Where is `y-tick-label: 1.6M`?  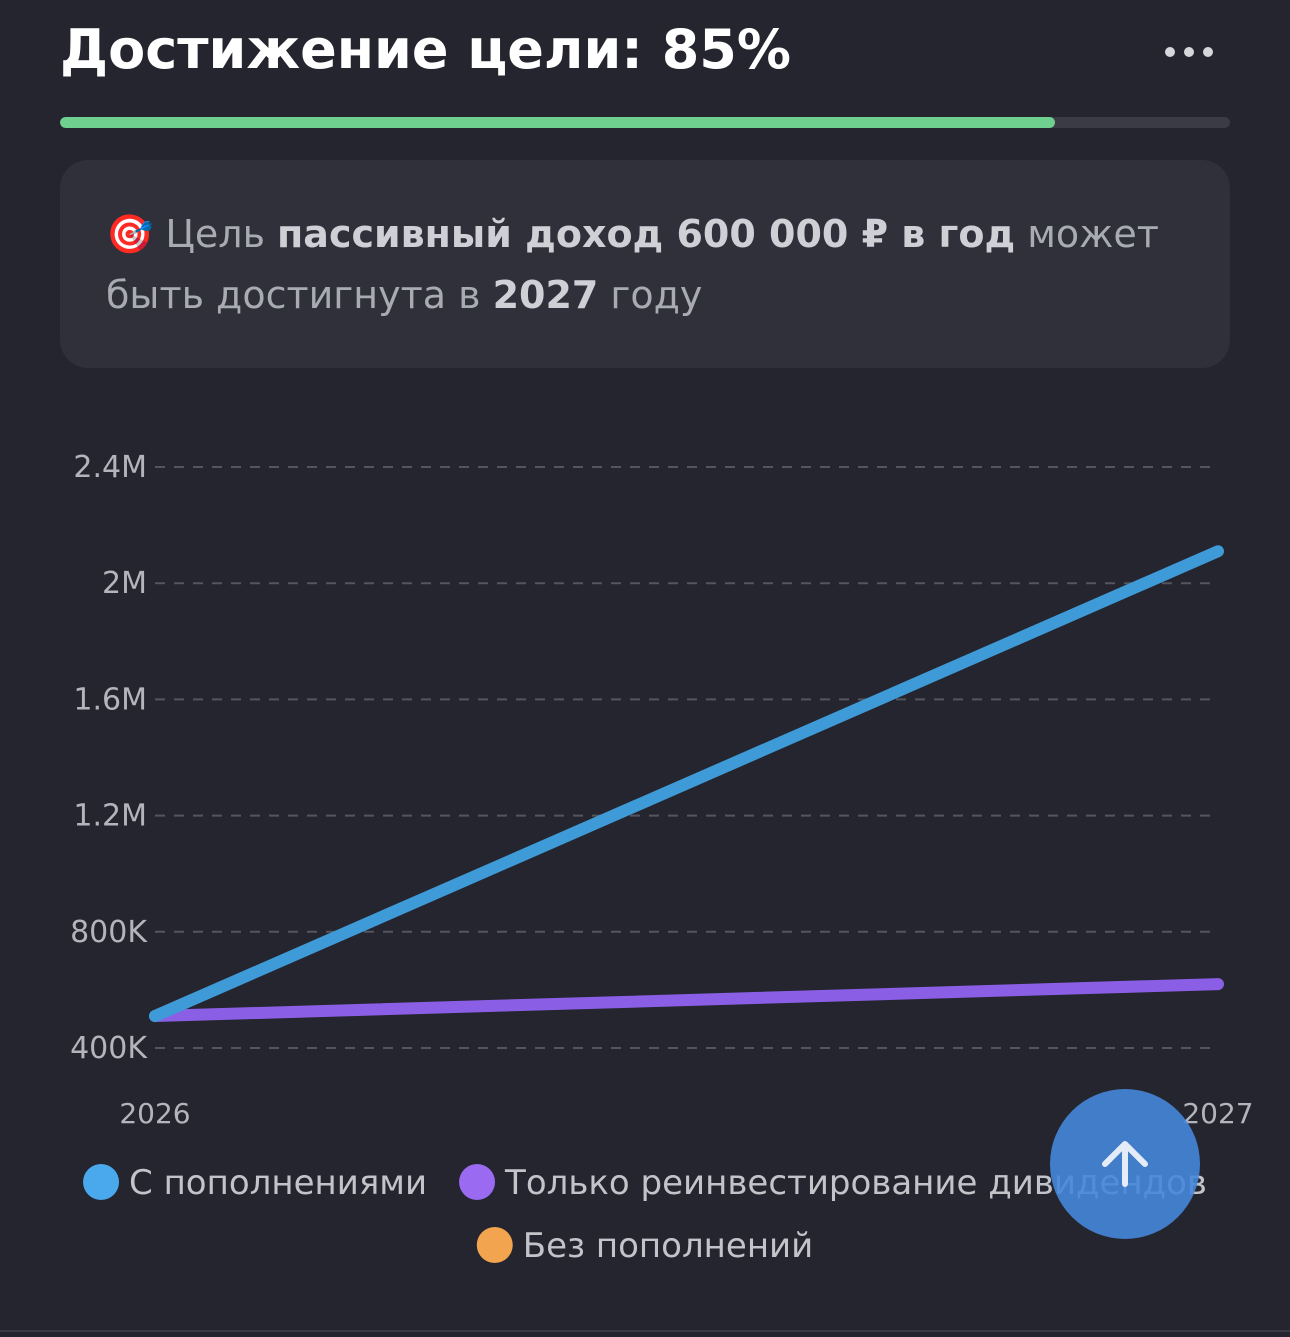
y-tick-label: 1.6M is located at coordinates (110, 699).